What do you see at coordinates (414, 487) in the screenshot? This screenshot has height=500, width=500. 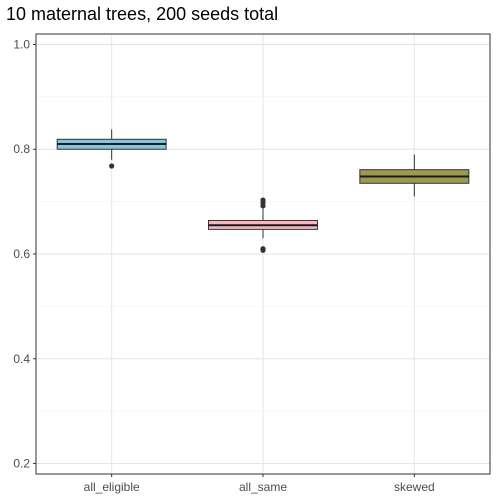 I see `x-tick-label: skewed` at bounding box center [414, 487].